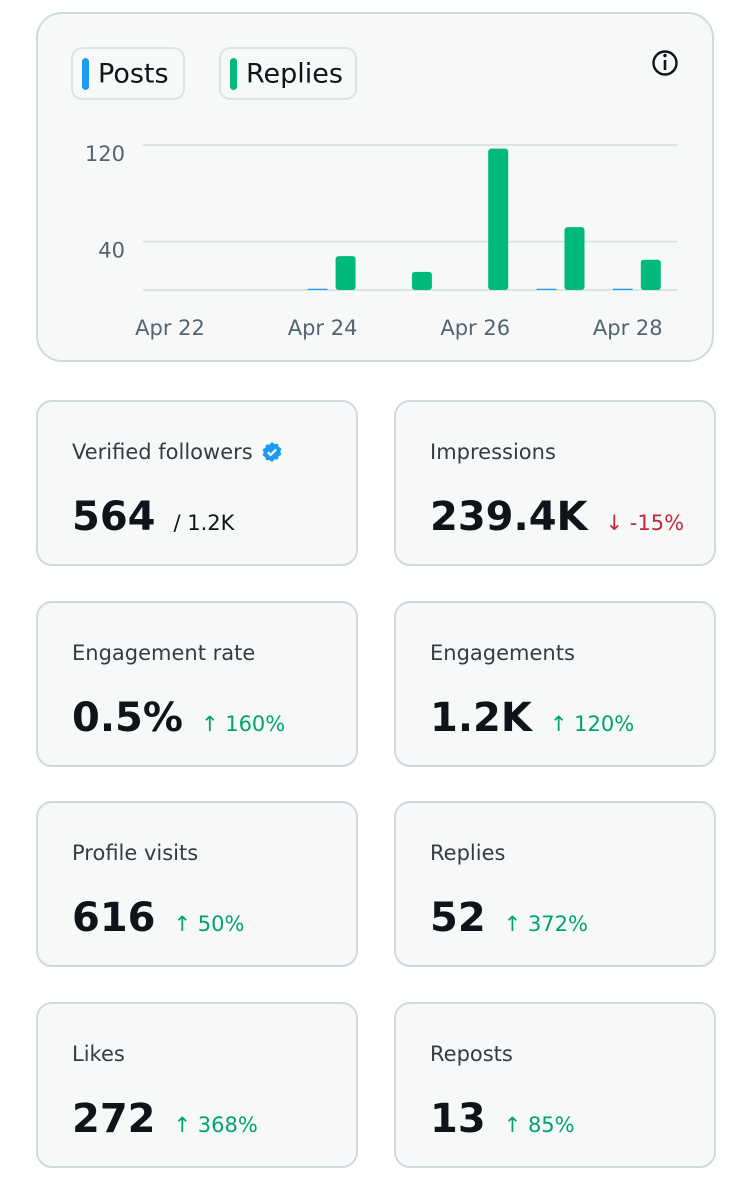 This screenshot has height=1200, width=752. I want to click on stat-value: 239.4K, so click(509, 517).